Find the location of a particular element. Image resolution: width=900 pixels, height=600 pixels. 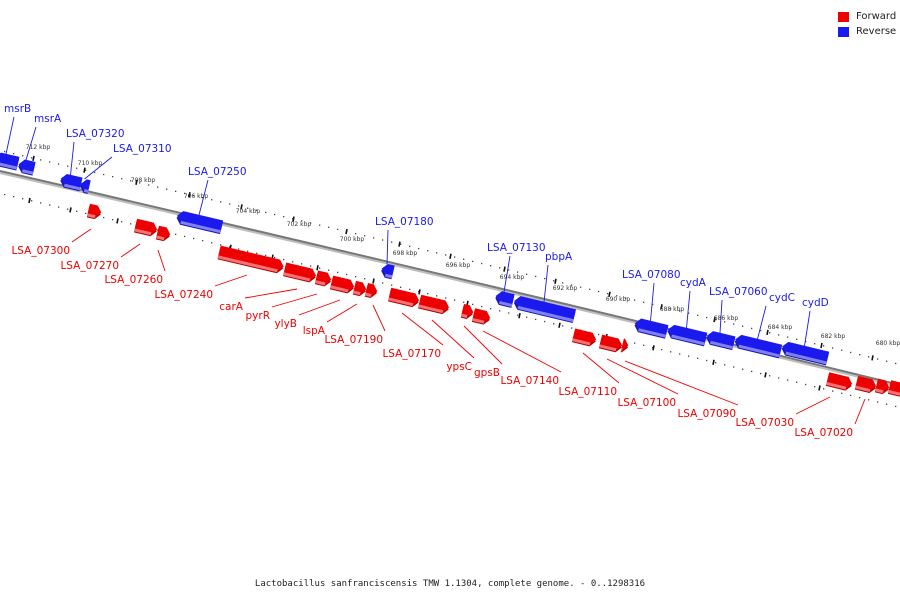

leader-ylyB is located at coordinates (319, 307).